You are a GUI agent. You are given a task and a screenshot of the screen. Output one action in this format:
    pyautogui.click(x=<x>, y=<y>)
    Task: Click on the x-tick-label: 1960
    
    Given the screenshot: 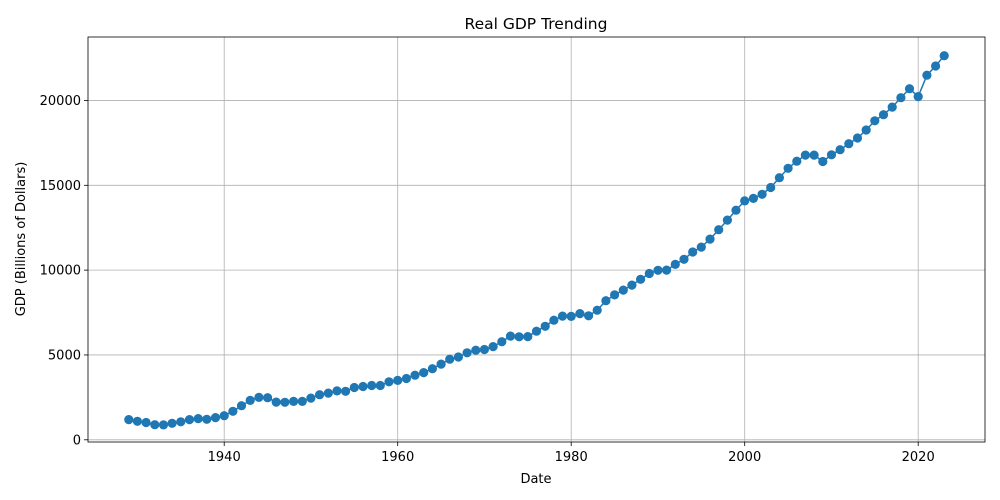 What is the action you would take?
    pyautogui.click(x=397, y=457)
    